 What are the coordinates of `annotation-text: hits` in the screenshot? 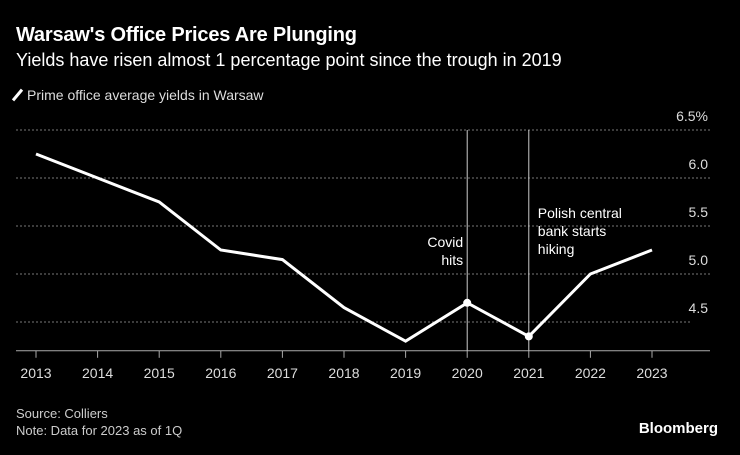 It's located at (452, 260).